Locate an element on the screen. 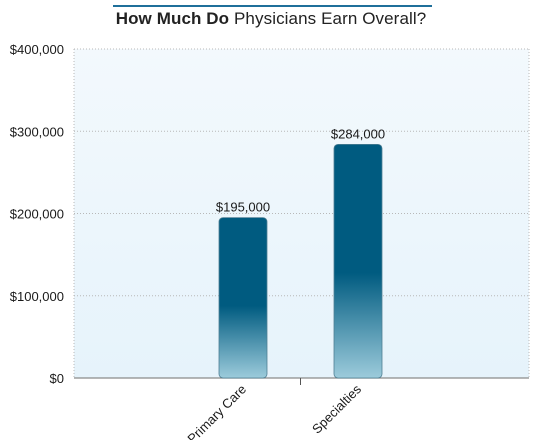  data-label: $284,000 is located at coordinates (358, 133).